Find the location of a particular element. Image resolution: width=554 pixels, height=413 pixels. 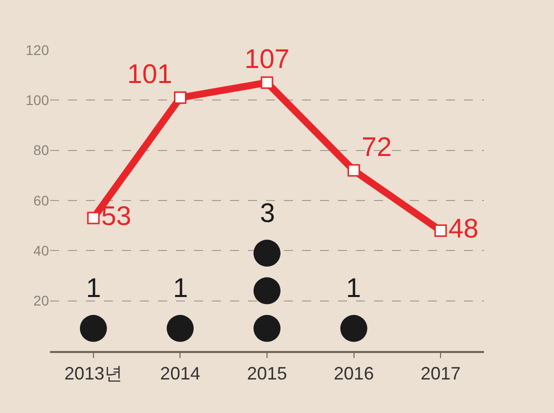

data-label: 53 is located at coordinates (116, 215).